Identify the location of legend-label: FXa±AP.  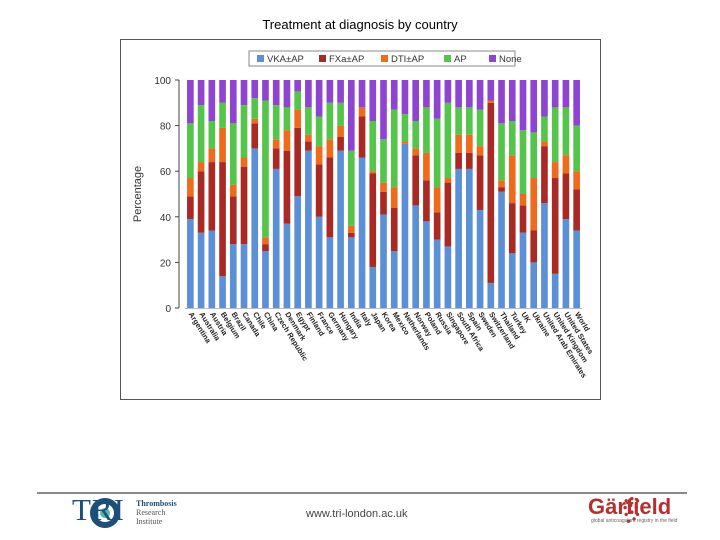
(346, 59).